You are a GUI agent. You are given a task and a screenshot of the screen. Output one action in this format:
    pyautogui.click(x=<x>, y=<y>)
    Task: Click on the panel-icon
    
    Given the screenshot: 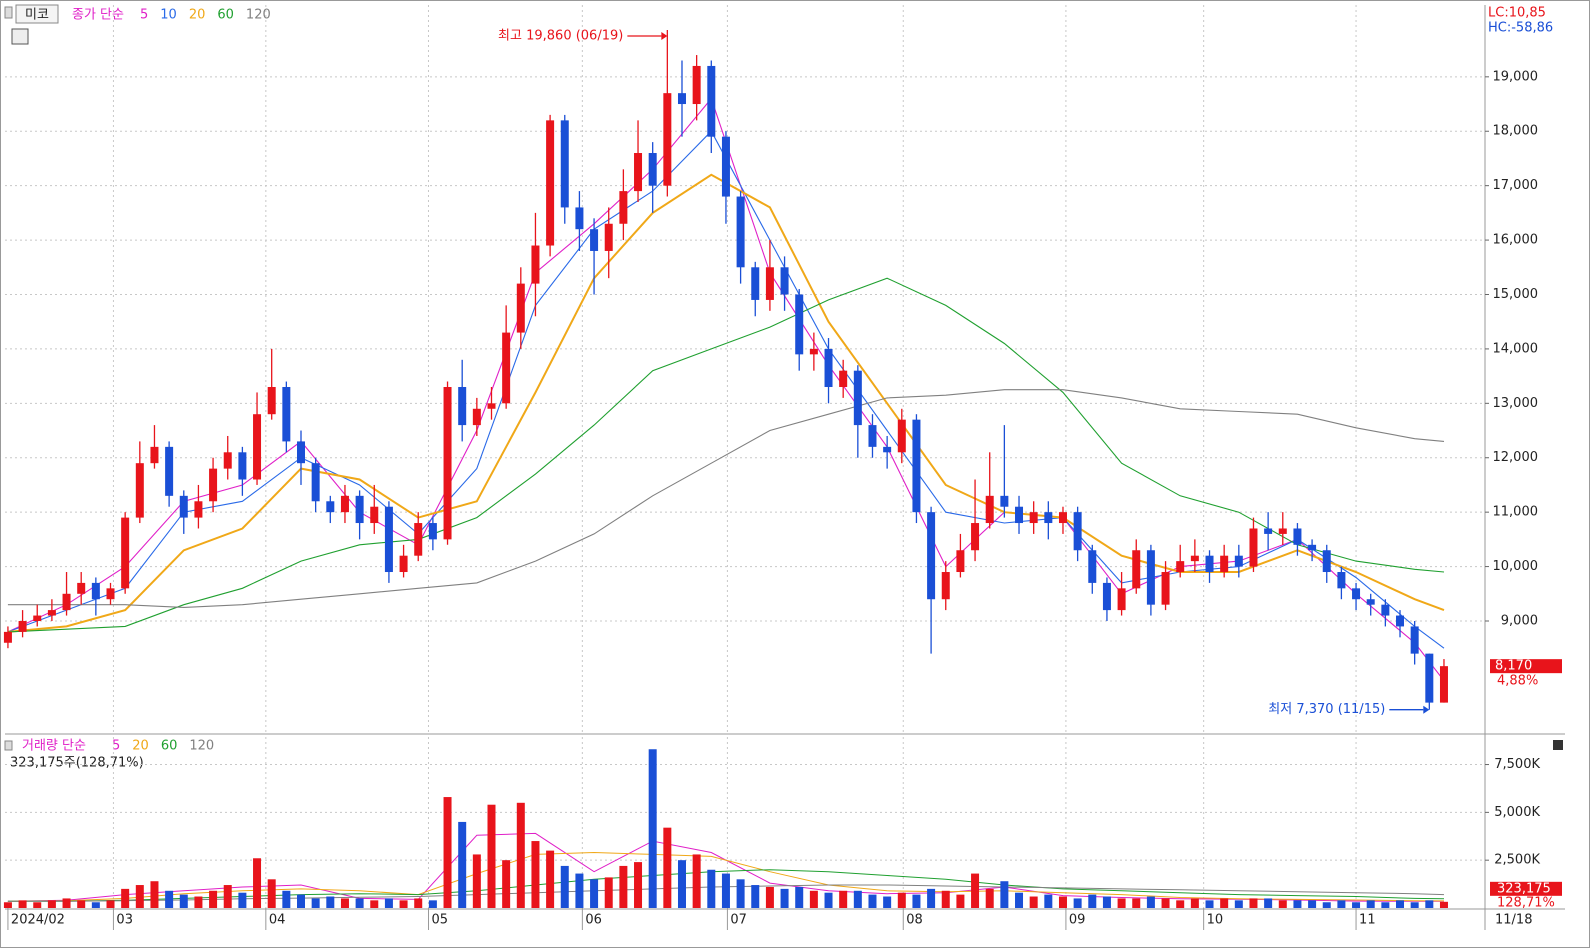 What is the action you would take?
    pyautogui.click(x=8, y=745)
    